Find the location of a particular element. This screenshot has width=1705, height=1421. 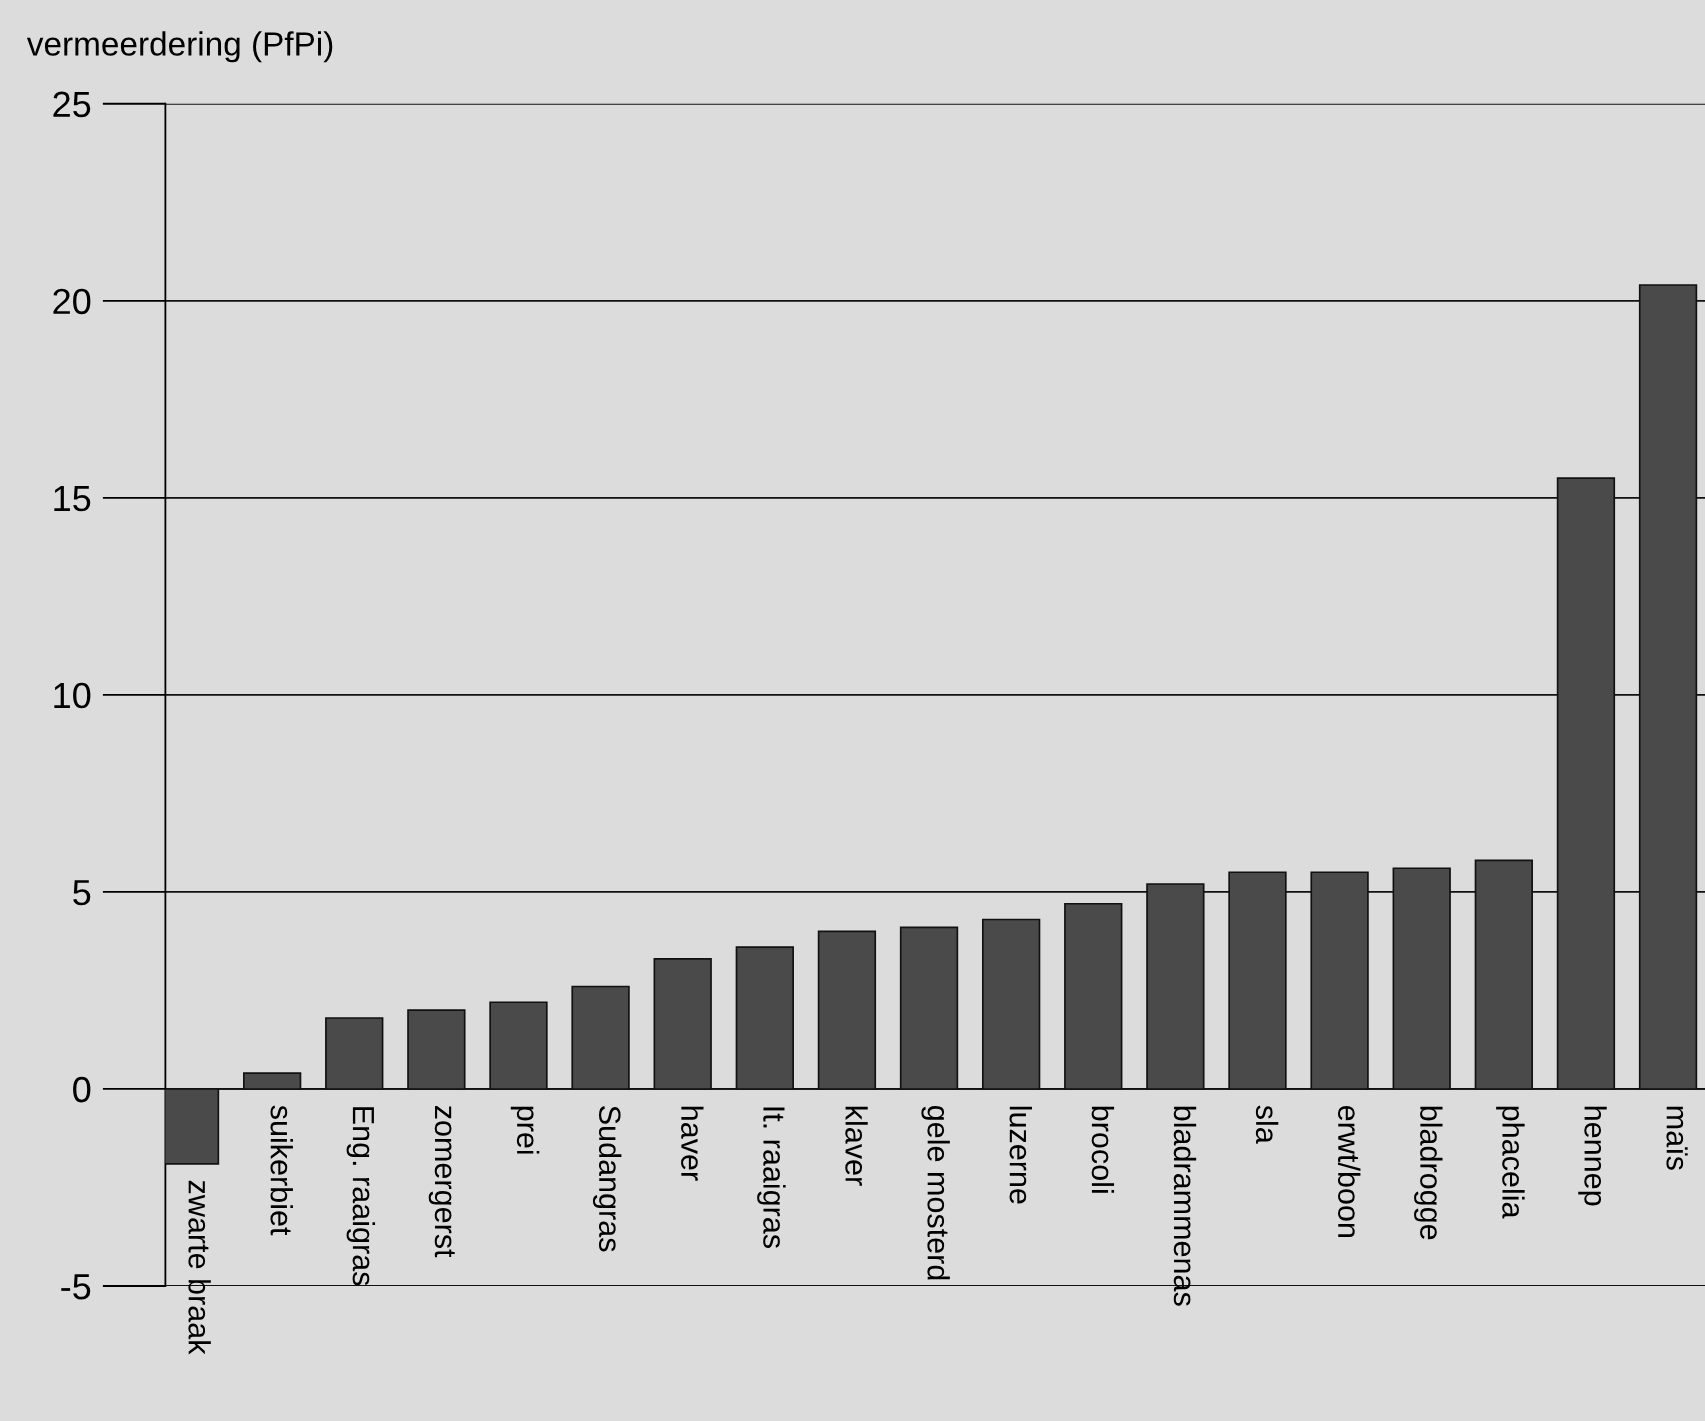

x-tick-label: erwt/boon is located at coordinates (1349, 1171).